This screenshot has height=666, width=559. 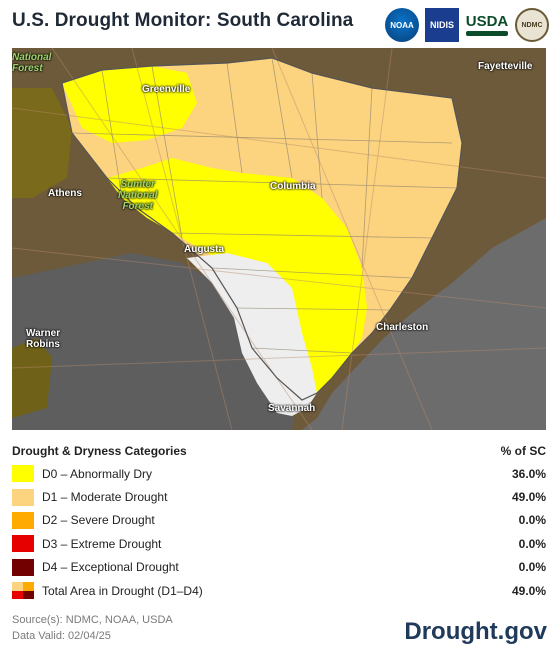 I want to click on legend-swatch-d0, so click(x=23, y=474).